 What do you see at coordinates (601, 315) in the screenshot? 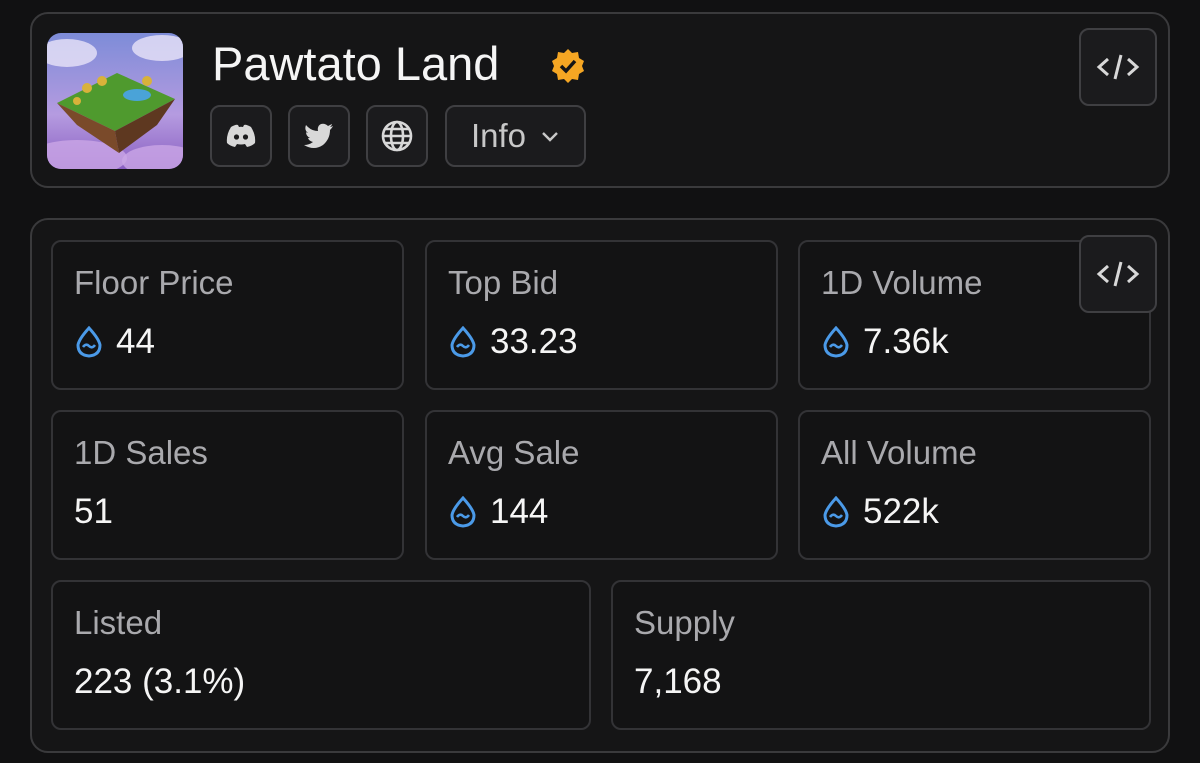
I see `stat-cell: Top Bid 33.23` at bounding box center [601, 315].